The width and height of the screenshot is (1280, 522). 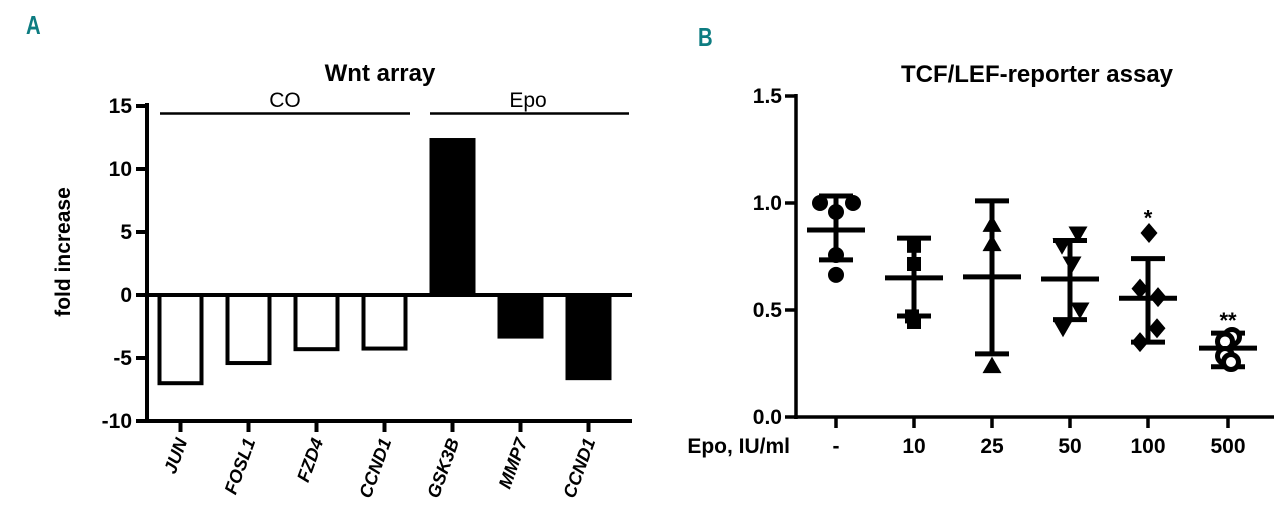 I want to click on x-category-label: FOSL1, so click(x=240, y=466).